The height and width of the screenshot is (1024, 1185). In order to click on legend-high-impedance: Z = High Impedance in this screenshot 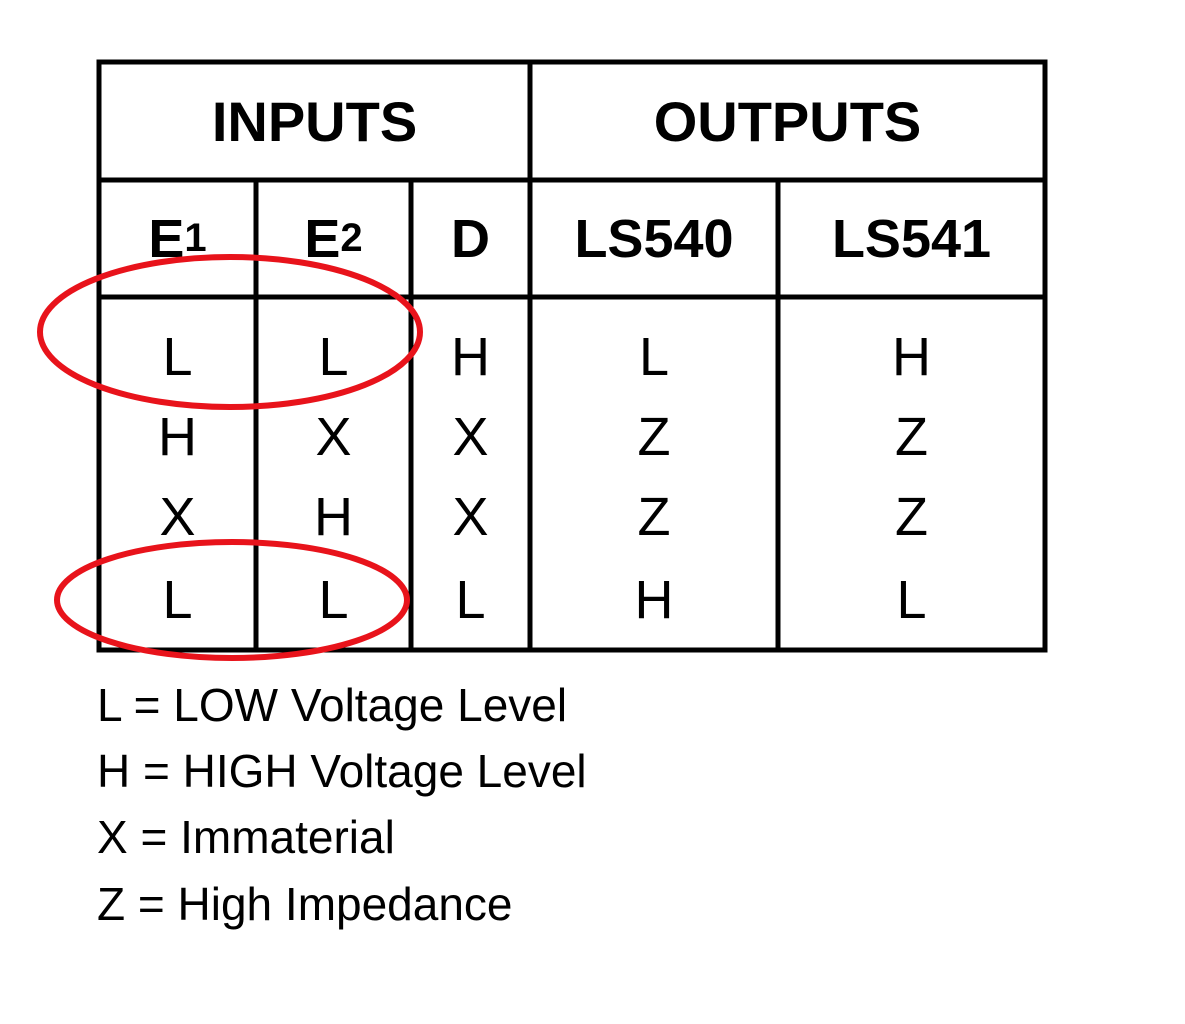, I will do `click(305, 904)`.